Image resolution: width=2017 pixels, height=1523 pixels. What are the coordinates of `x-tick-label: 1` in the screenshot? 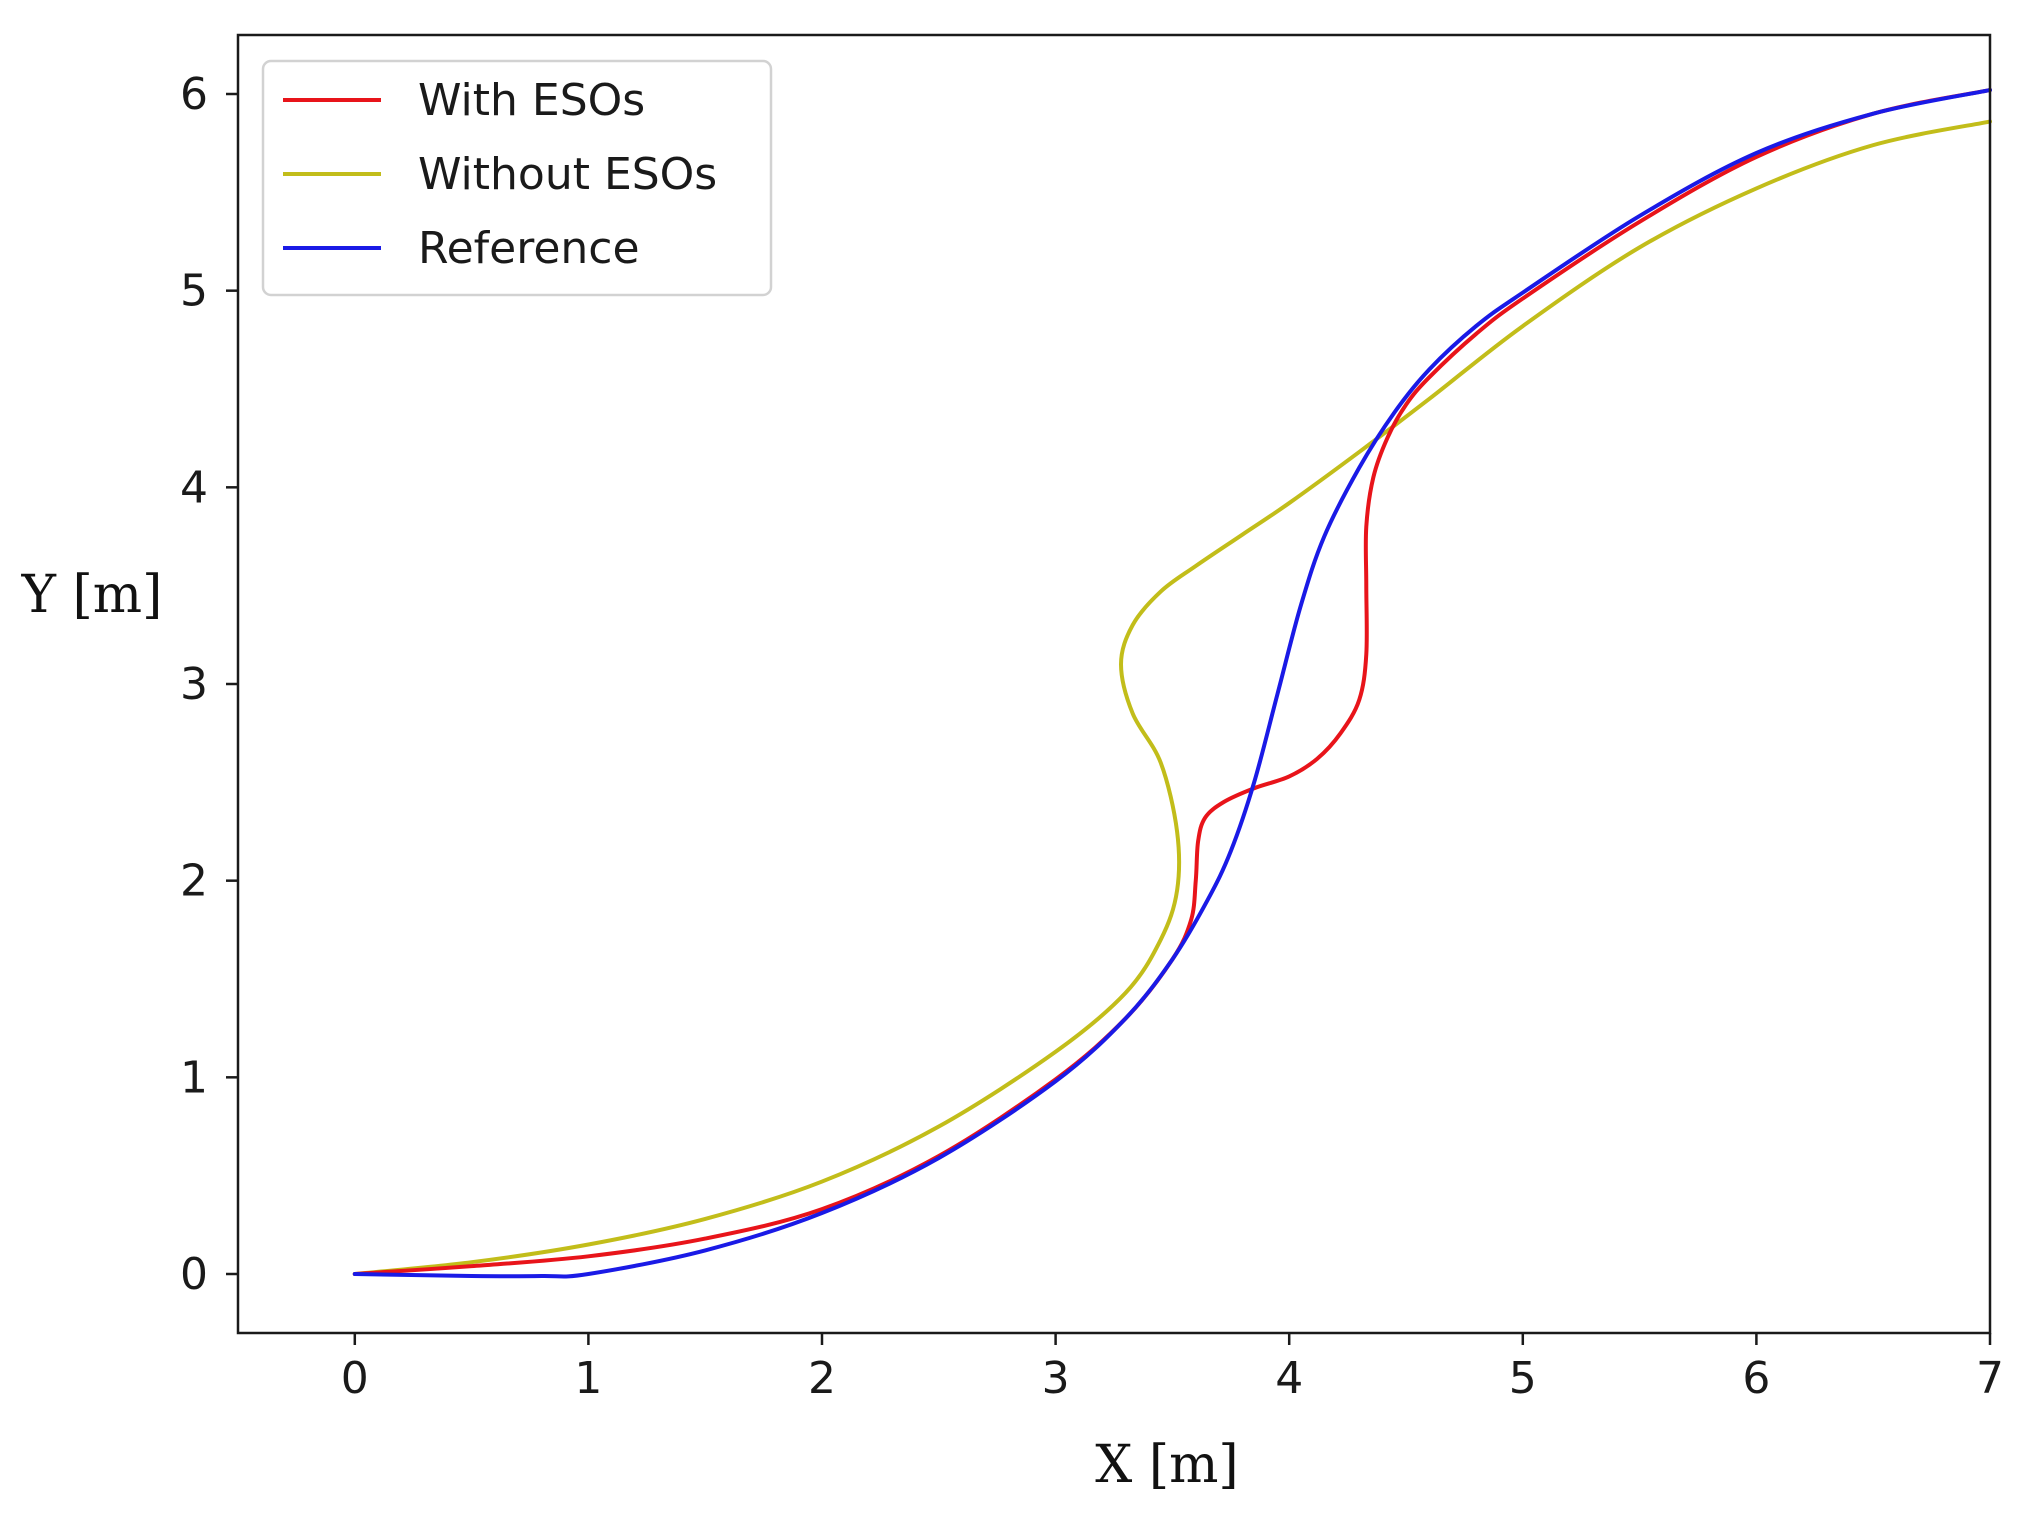 It's located at (588, 1378).